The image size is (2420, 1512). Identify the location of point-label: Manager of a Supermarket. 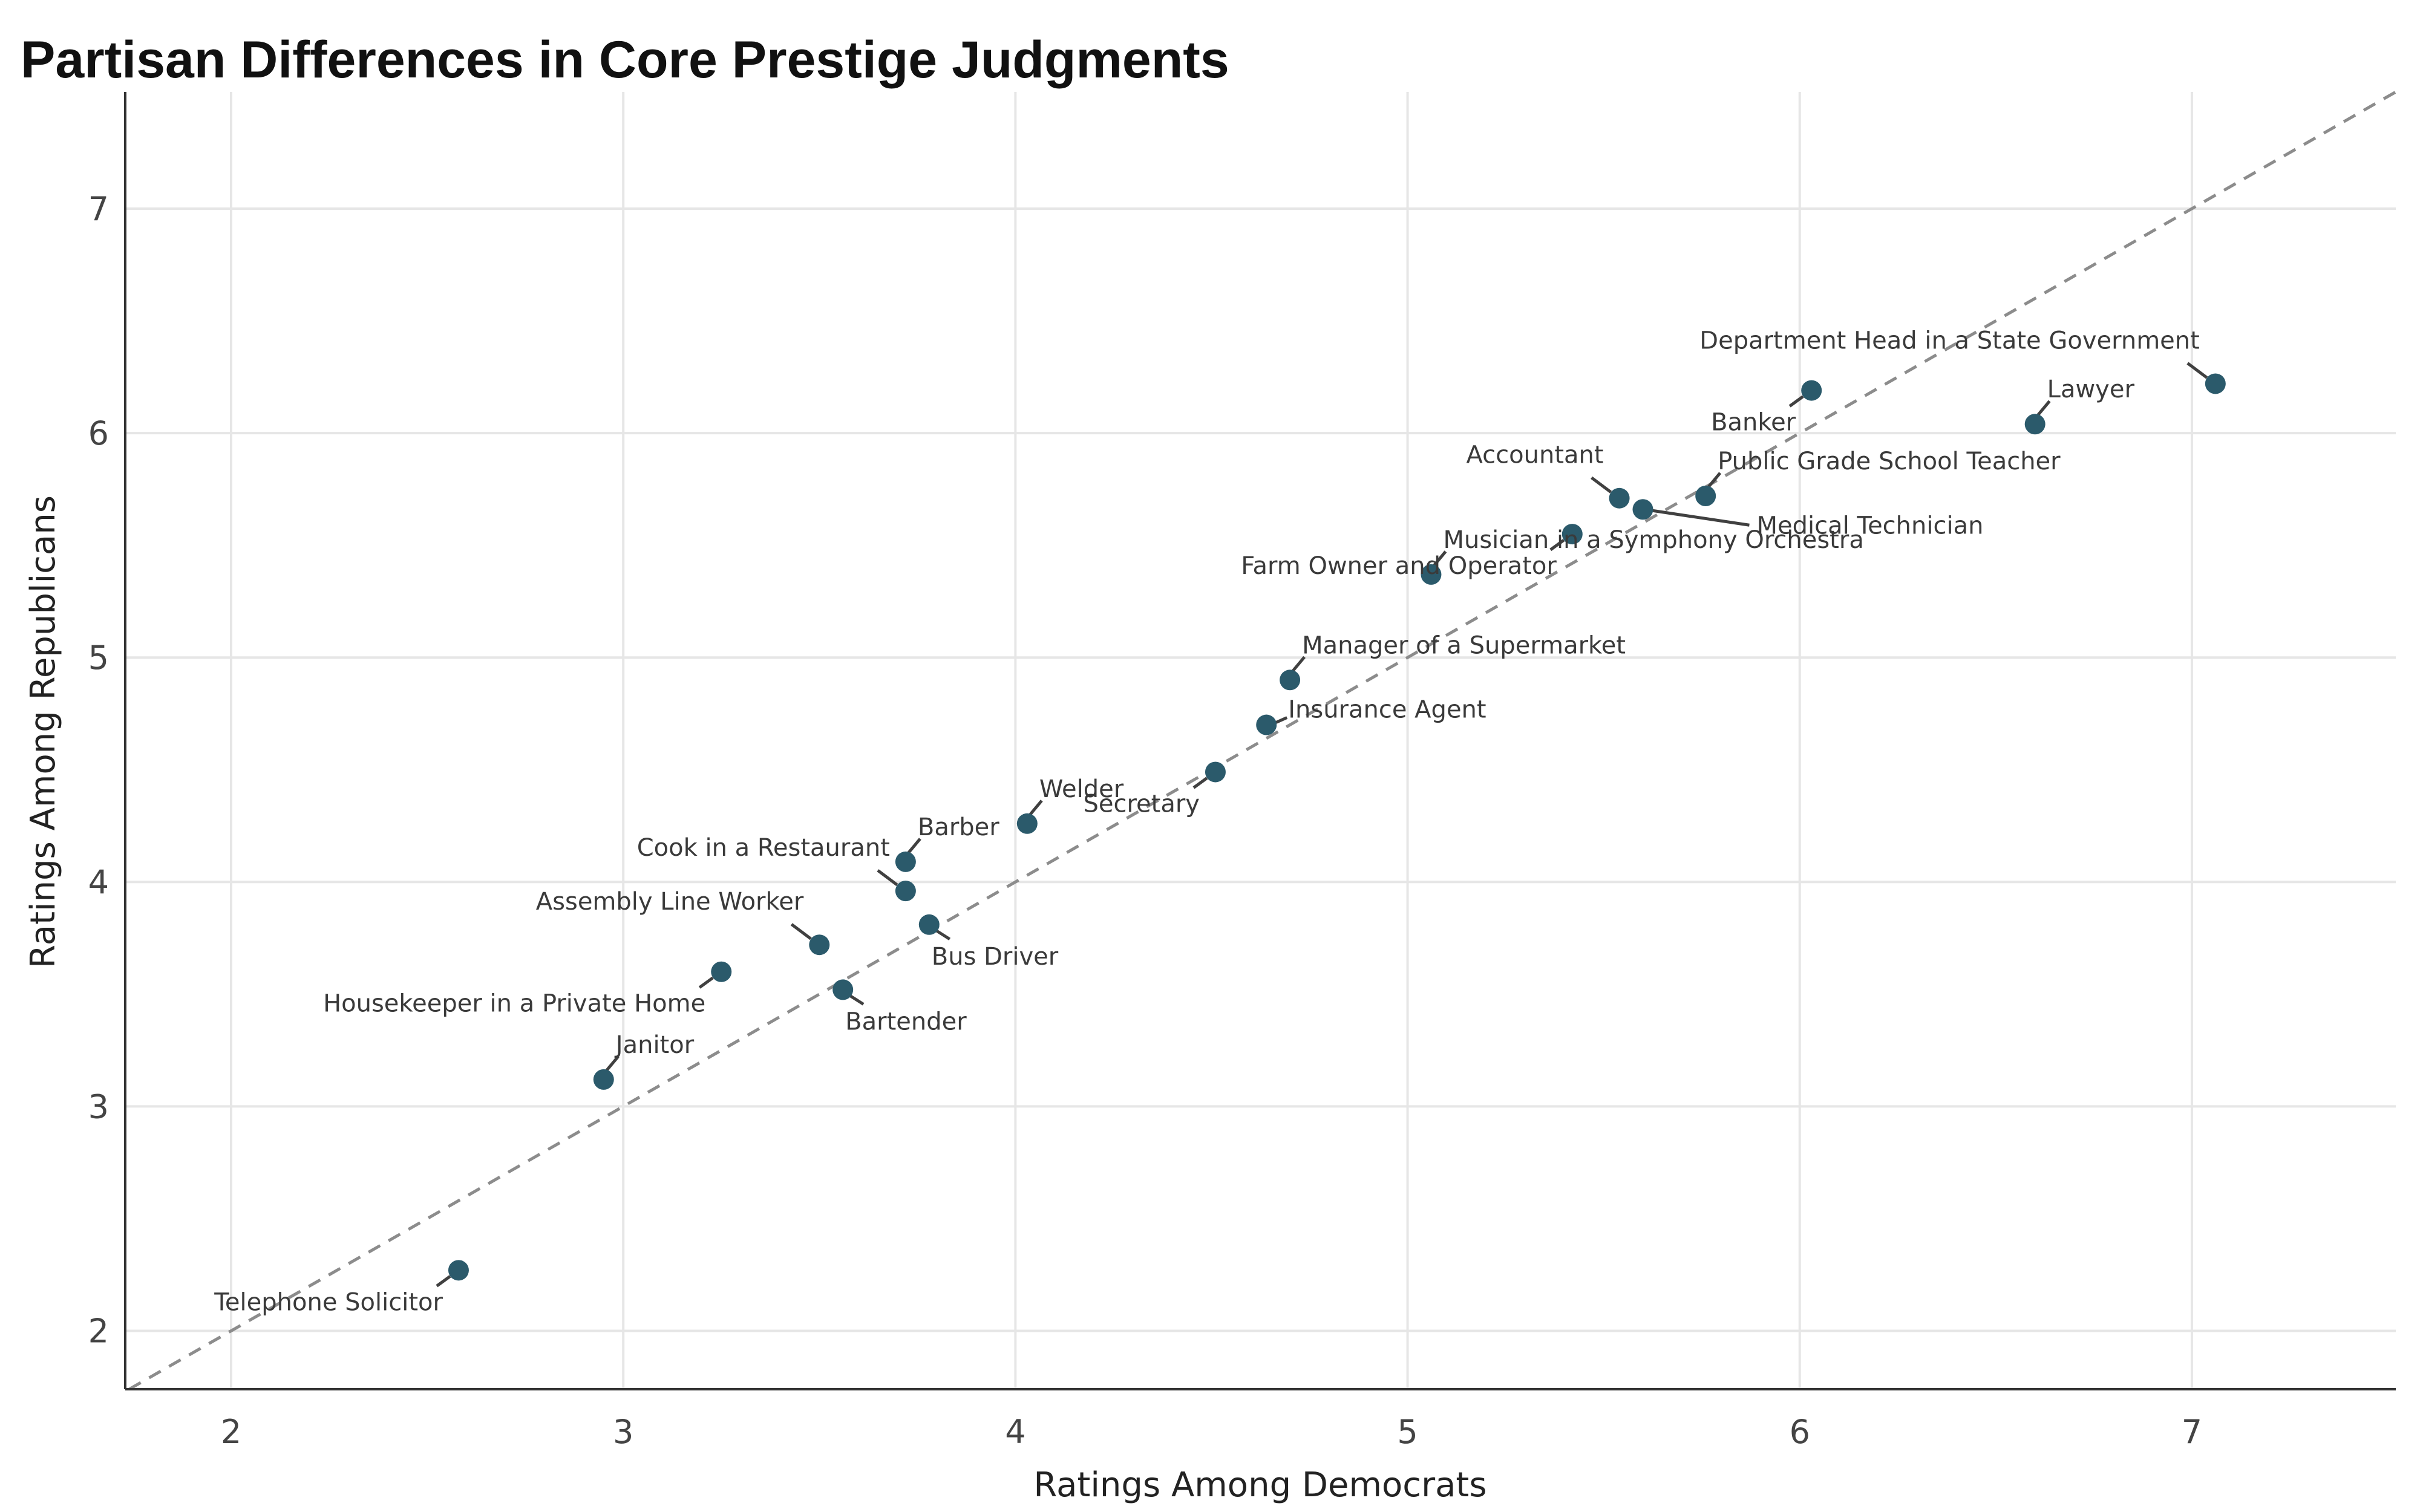
(1464, 645).